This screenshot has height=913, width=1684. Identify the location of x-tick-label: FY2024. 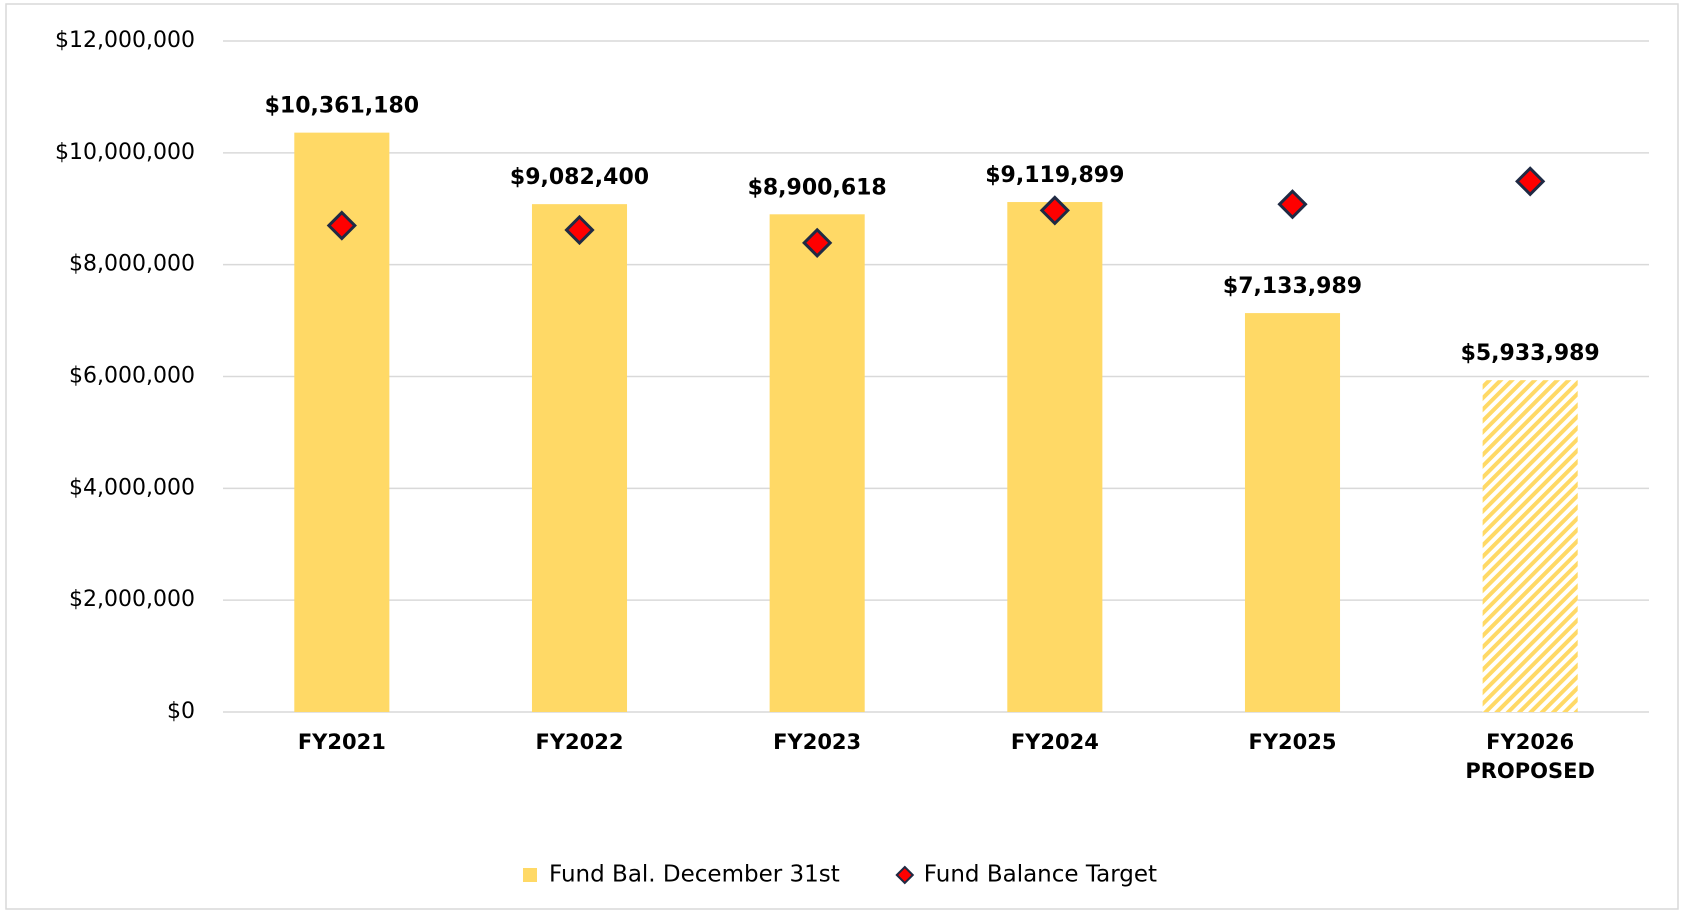
(1054, 742).